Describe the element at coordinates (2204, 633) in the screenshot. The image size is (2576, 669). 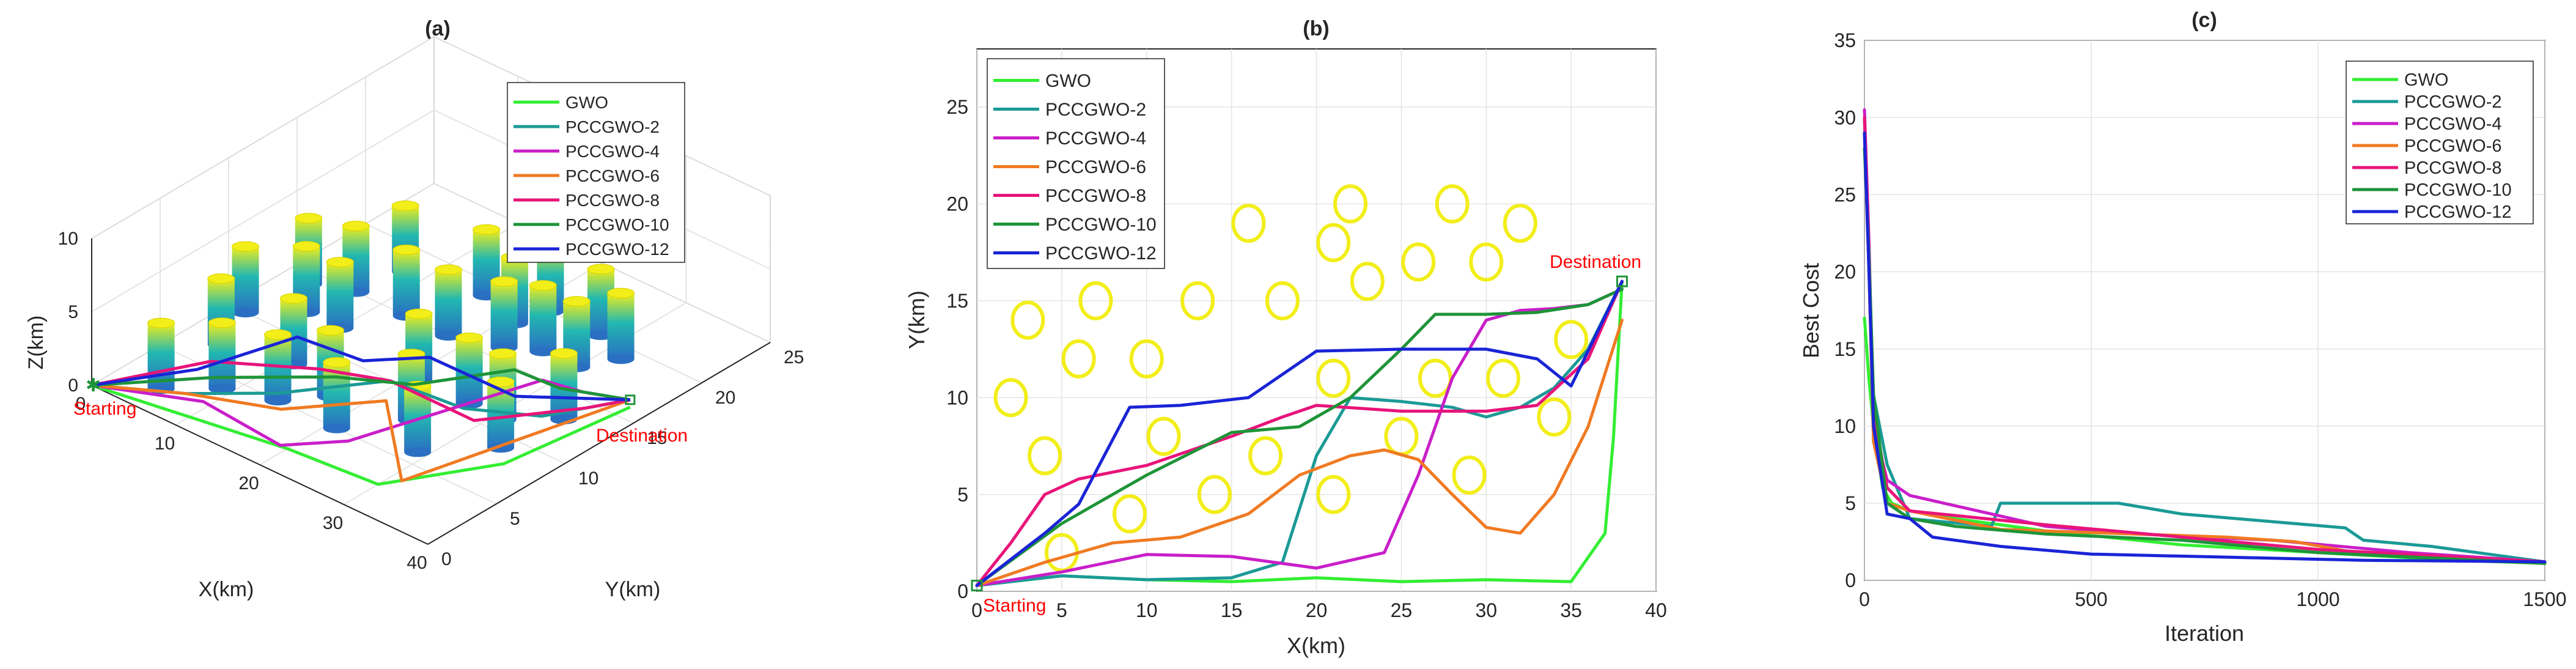
I see `xlabel-c: Iteration` at that location.